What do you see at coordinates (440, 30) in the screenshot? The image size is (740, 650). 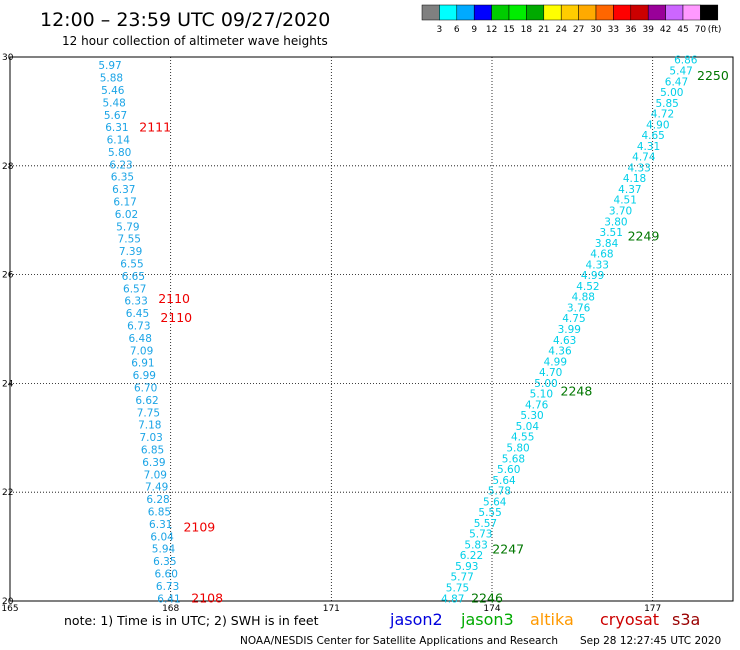 I see `scale-label: 3` at bounding box center [440, 30].